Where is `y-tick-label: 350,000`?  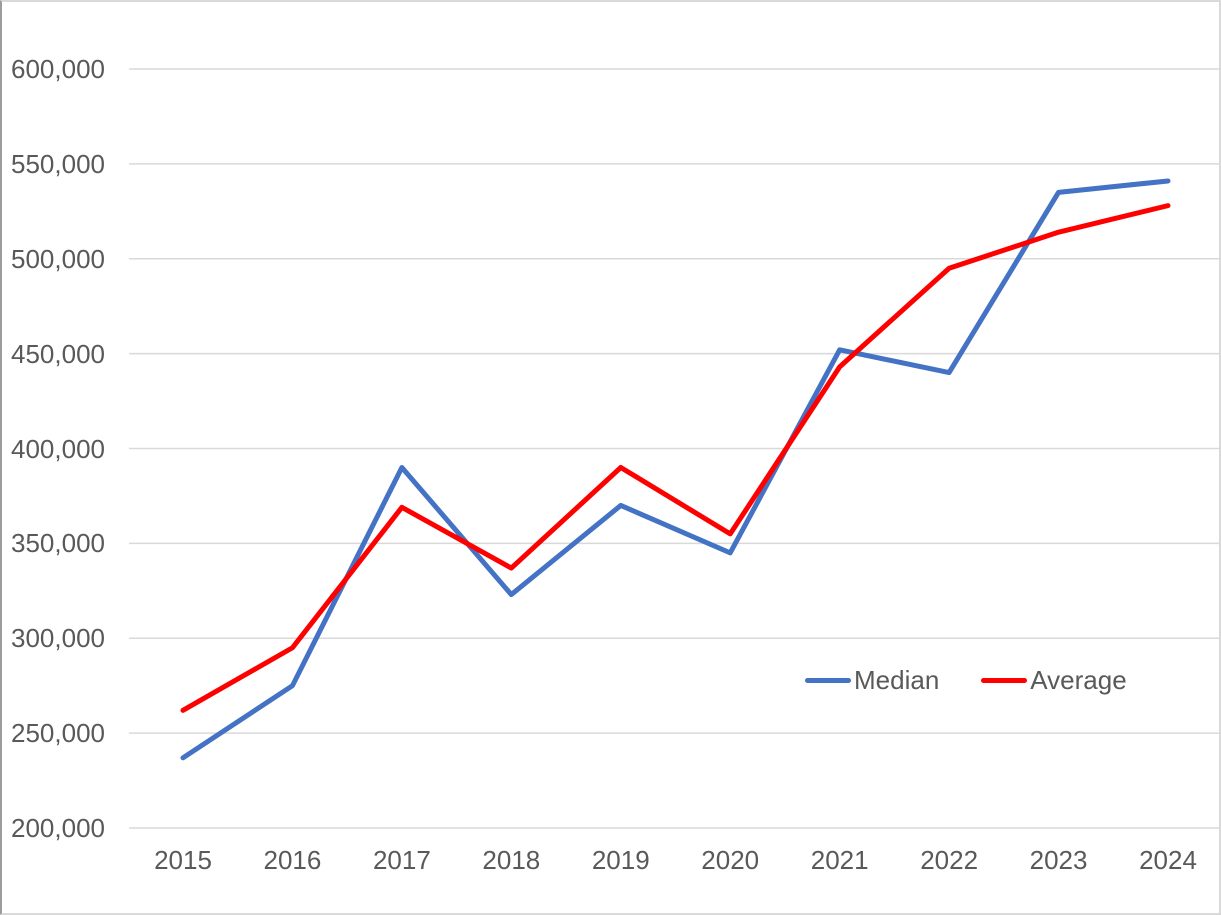
y-tick-label: 350,000 is located at coordinates (58, 543).